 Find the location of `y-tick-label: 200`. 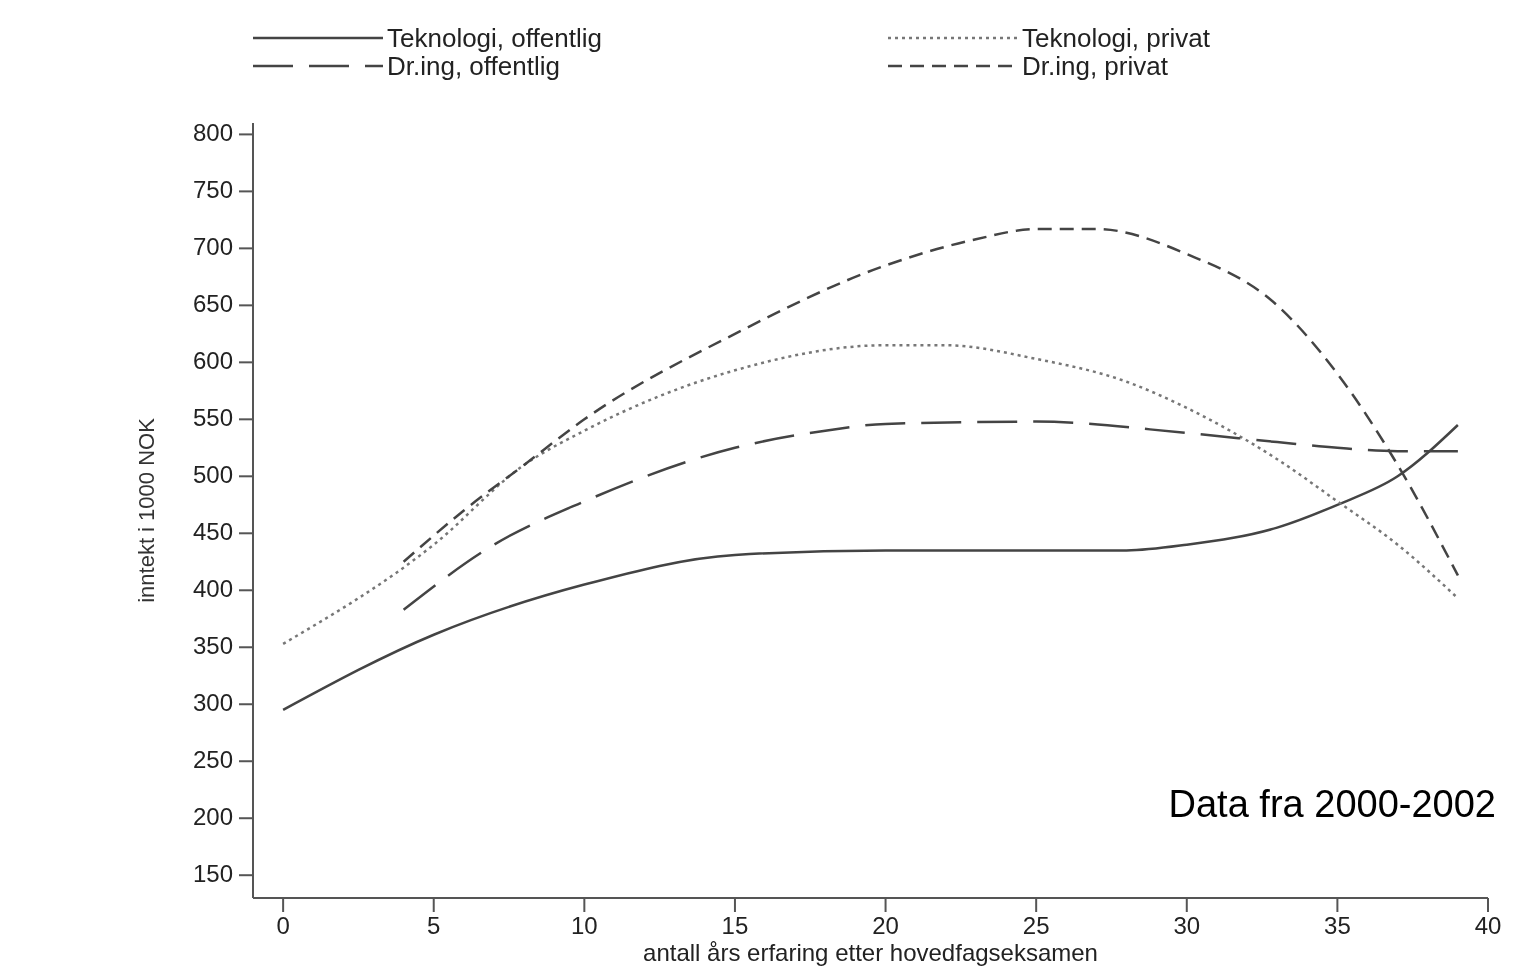

y-tick-label: 200 is located at coordinates (212, 816).